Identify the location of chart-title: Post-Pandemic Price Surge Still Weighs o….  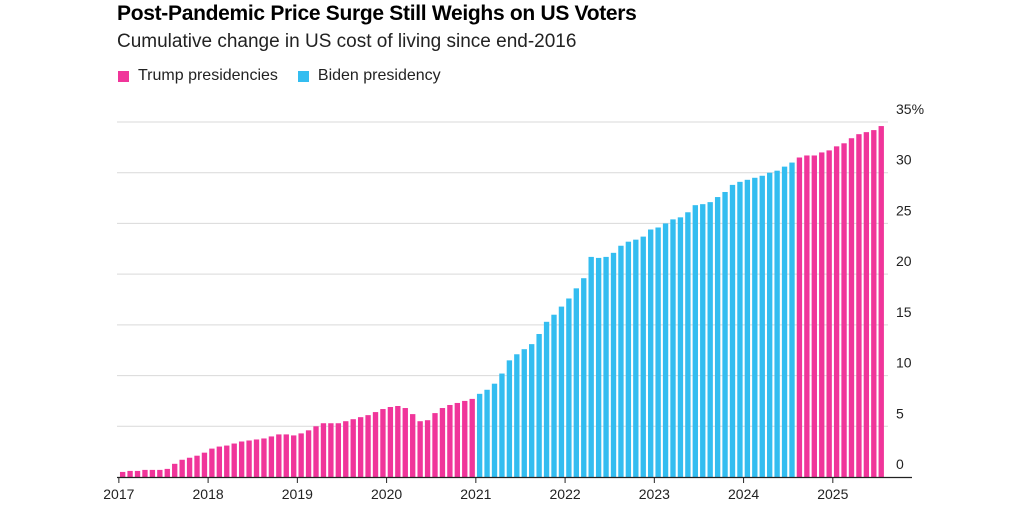
(377, 13).